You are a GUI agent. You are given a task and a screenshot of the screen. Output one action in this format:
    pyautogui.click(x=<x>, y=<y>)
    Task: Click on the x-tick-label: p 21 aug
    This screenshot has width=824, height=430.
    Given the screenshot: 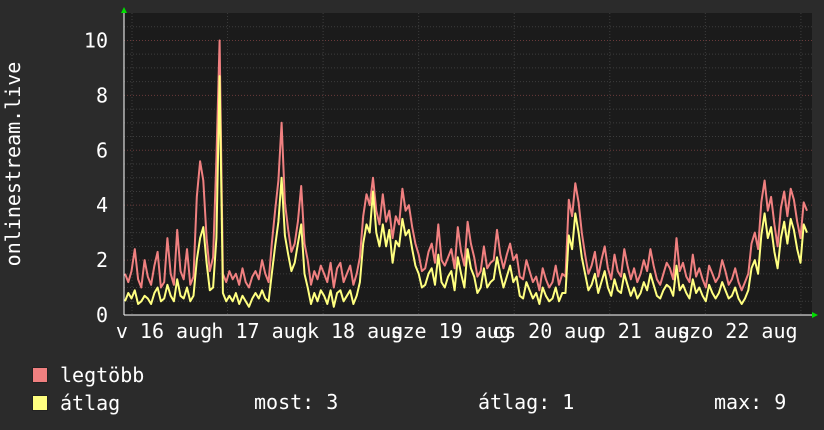 What is the action you would take?
    pyautogui.click(x=642, y=331)
    